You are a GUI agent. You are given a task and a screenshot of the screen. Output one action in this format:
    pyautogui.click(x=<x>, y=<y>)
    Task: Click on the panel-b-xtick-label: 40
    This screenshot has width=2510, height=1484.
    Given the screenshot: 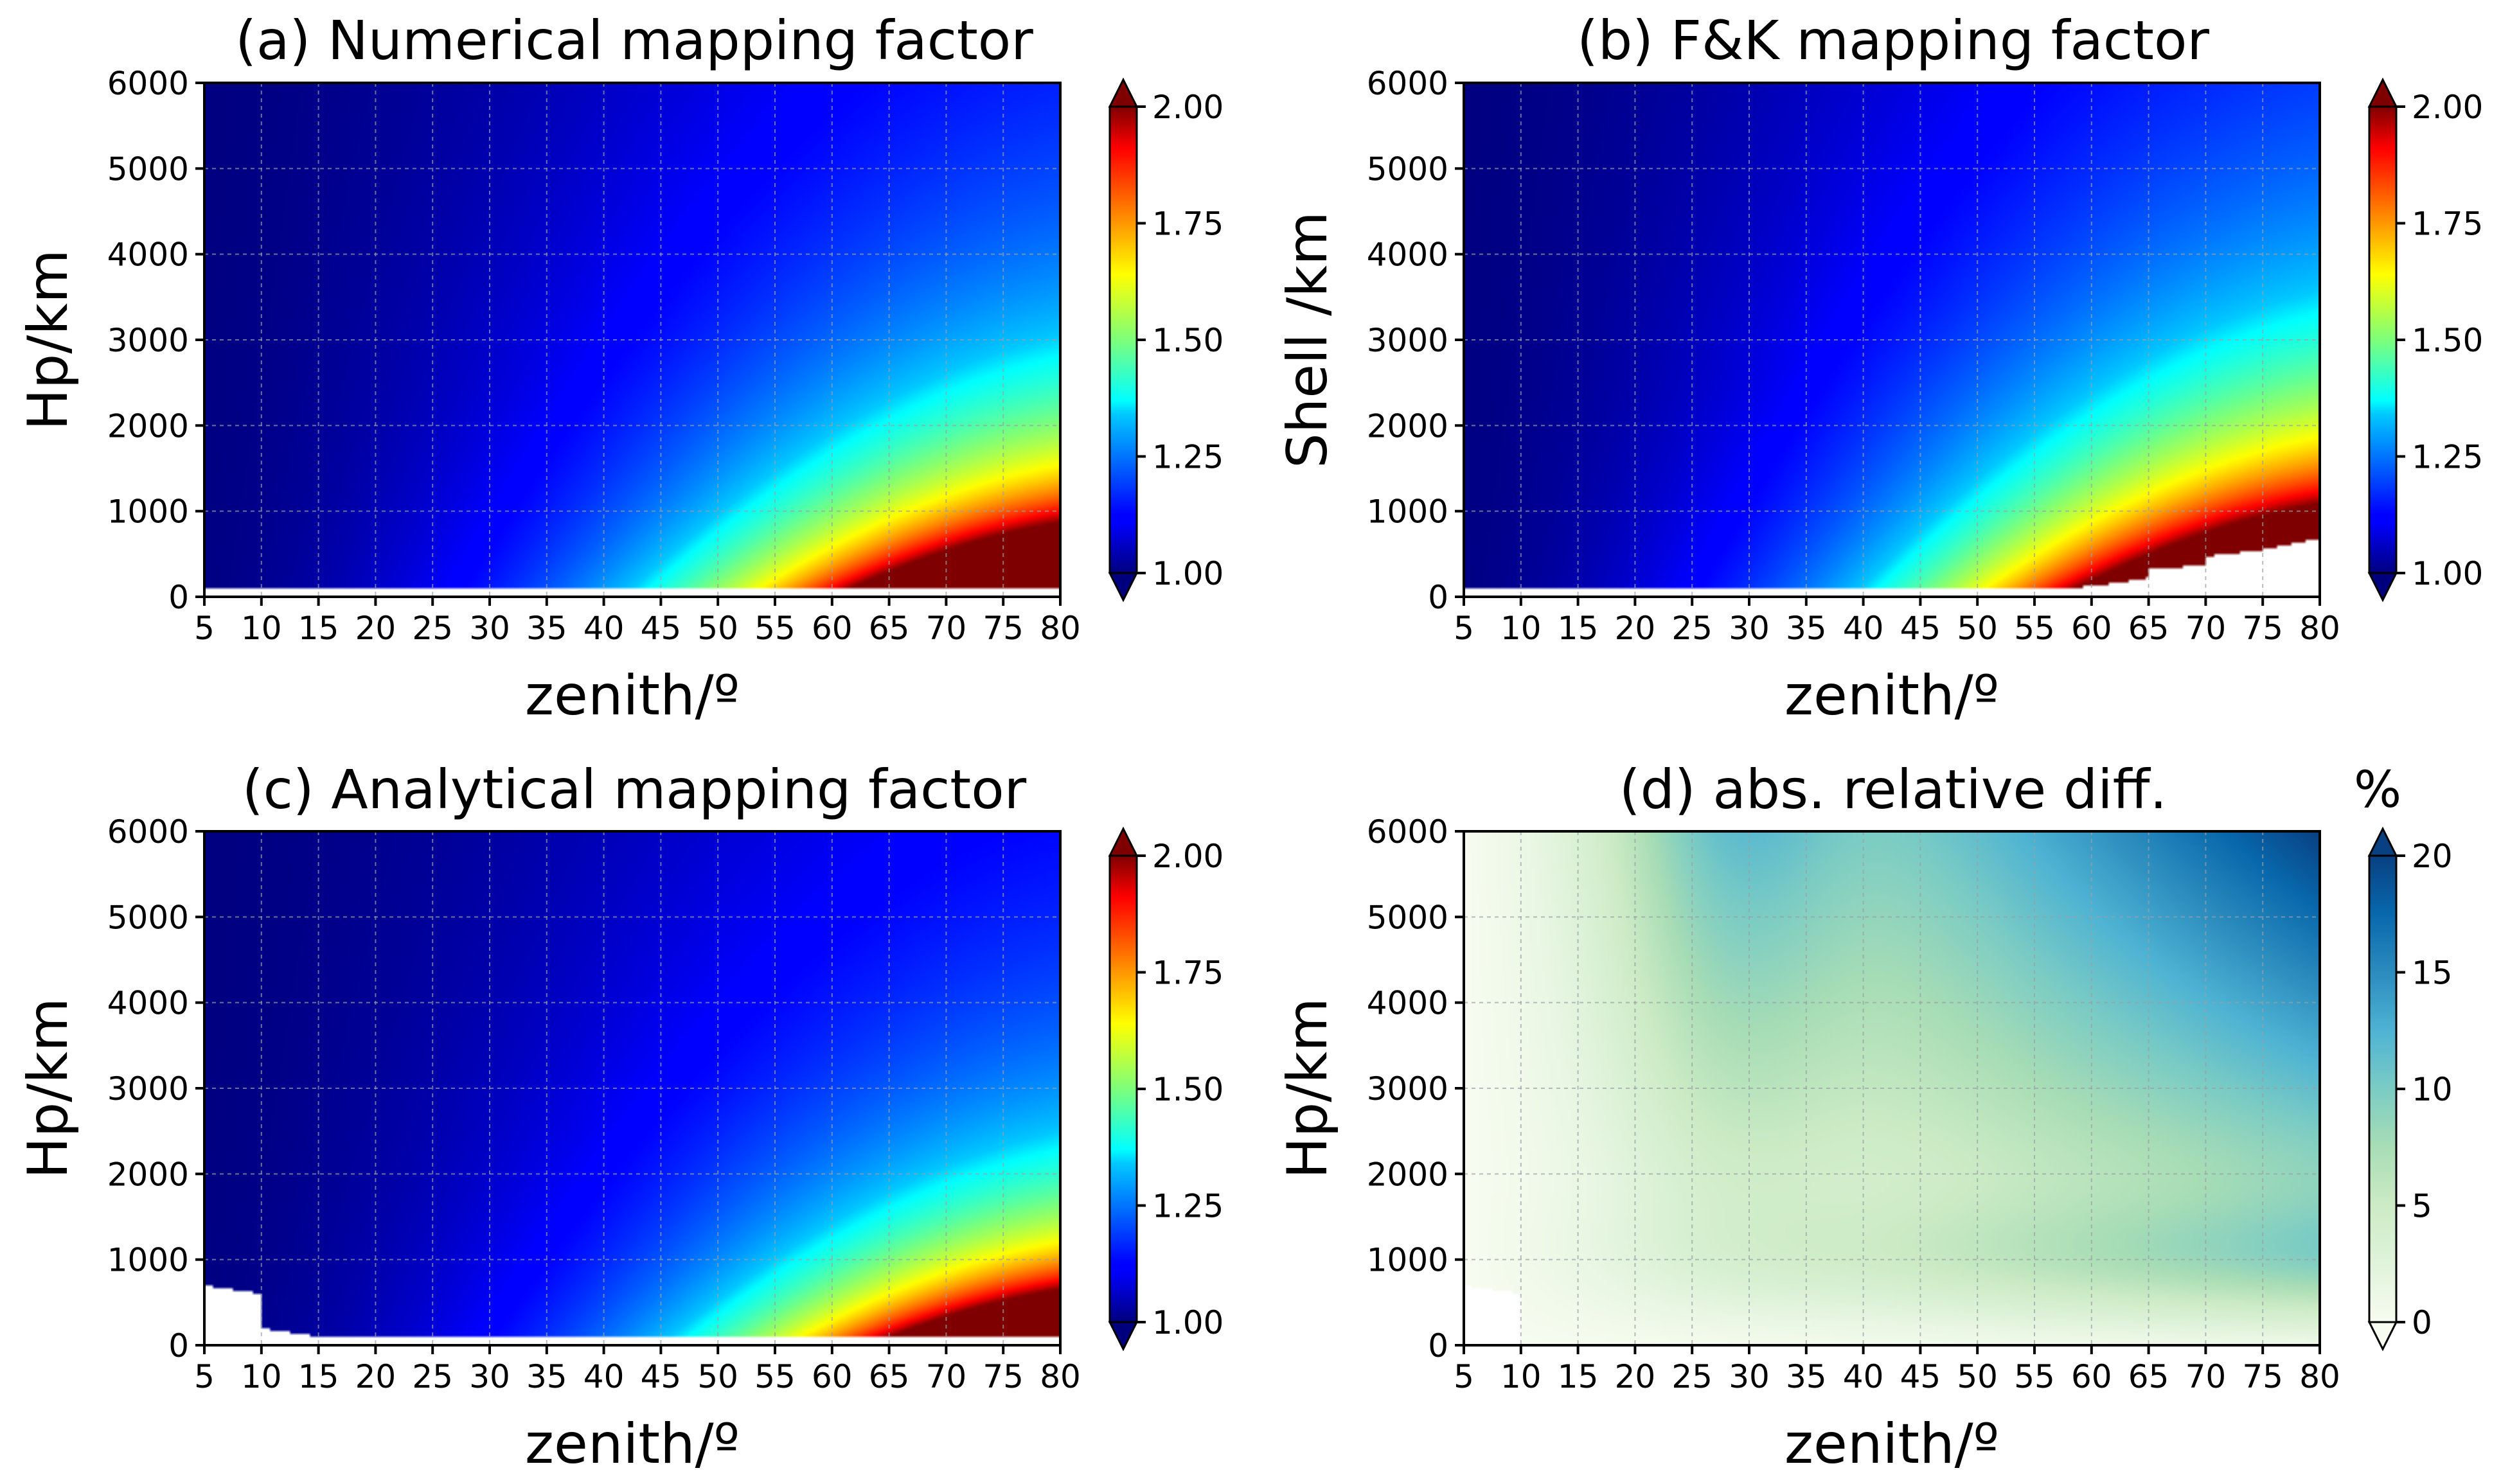 What is the action you would take?
    pyautogui.click(x=1863, y=628)
    